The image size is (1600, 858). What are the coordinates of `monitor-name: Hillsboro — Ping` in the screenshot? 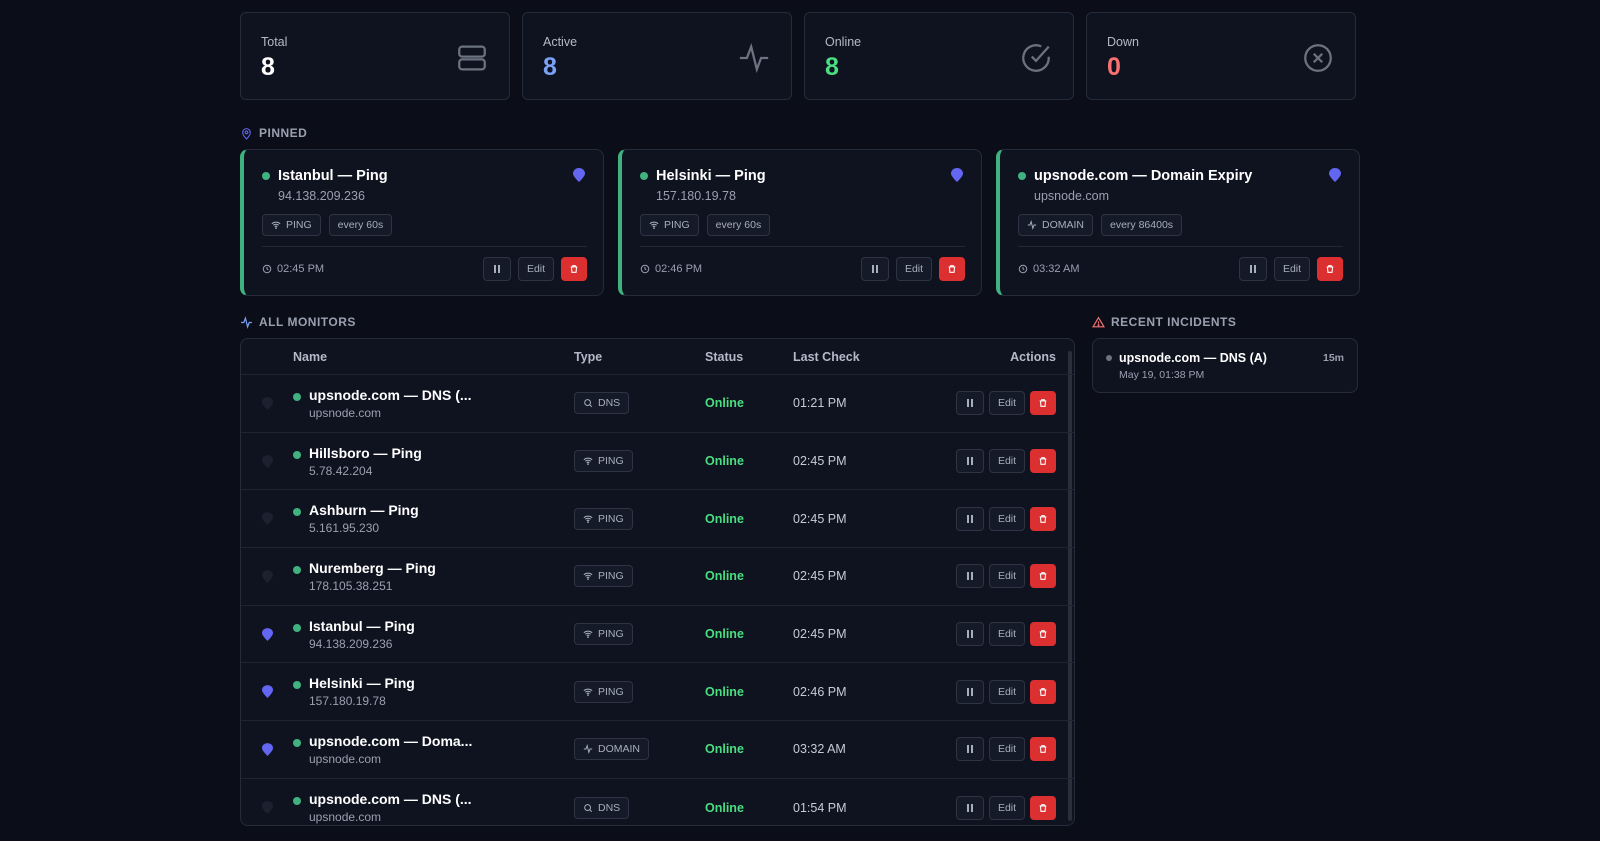 It's located at (365, 452).